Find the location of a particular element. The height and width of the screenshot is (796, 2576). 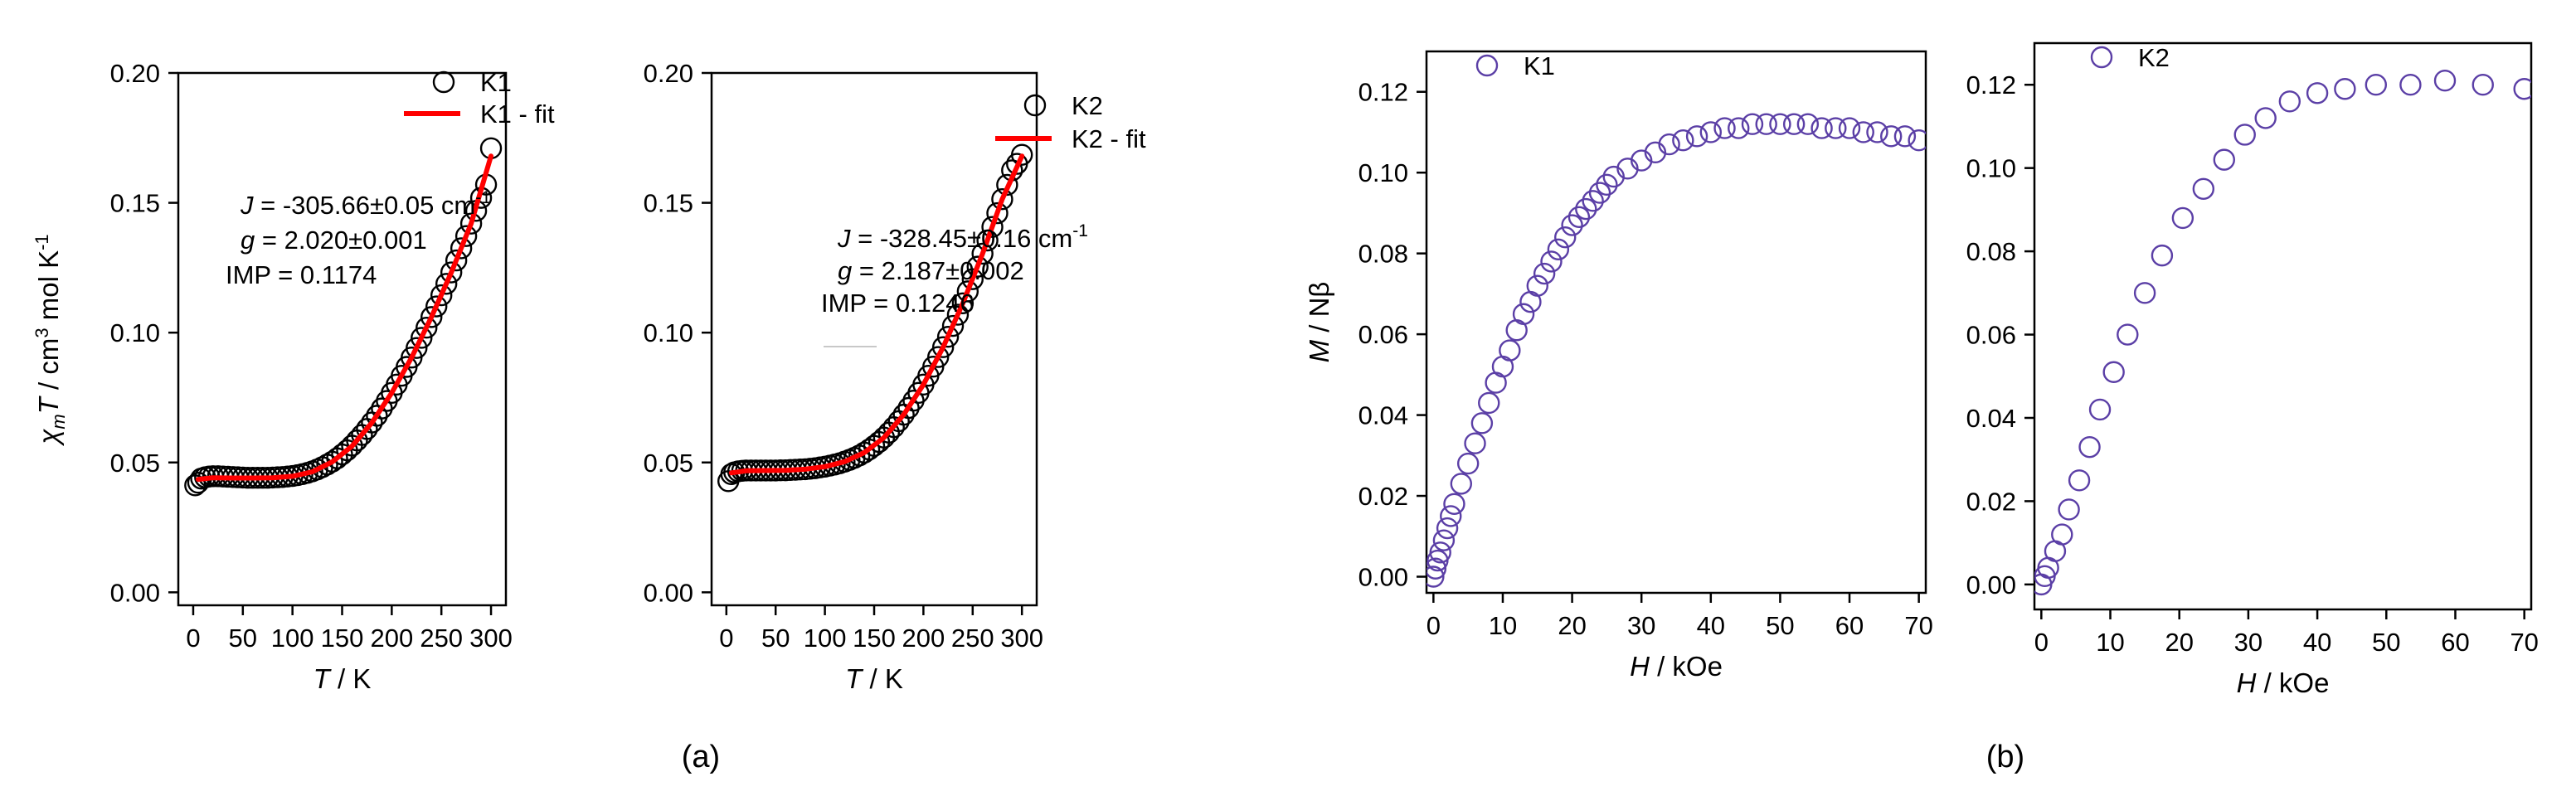

fit-annotation: g = 2.020±0.001 is located at coordinates (334, 240).